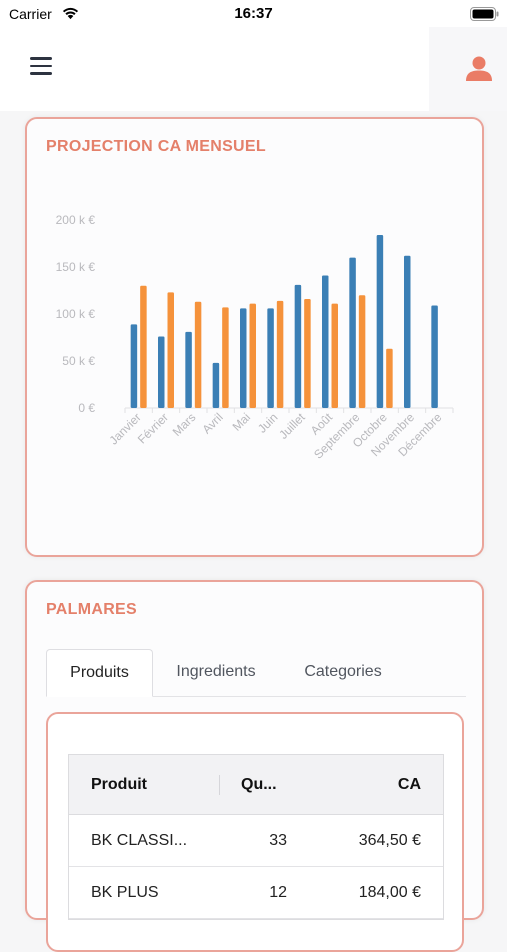 The image size is (507, 952). What do you see at coordinates (125, 428) in the screenshot?
I see `x-tick-label: Janvier` at bounding box center [125, 428].